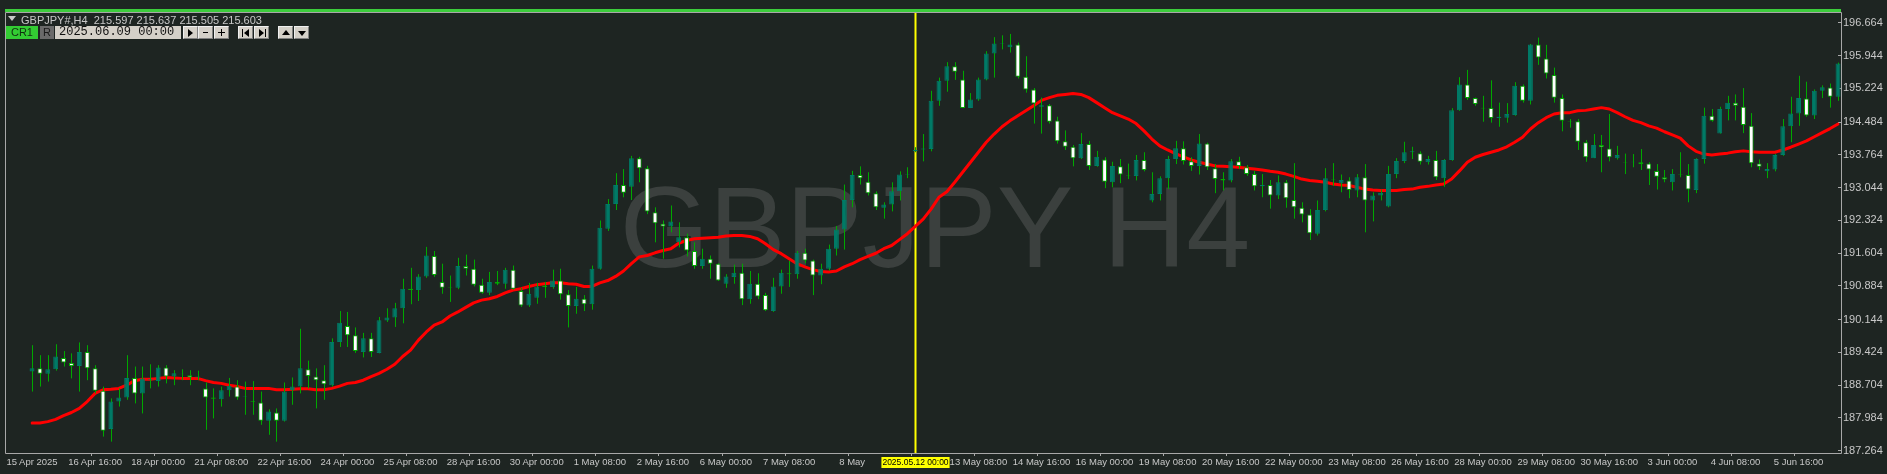  Describe the element at coordinates (141, 20) in the screenshot. I see `chart-title: GBPJPY#,H4 215.597 215.637 215.505 215.603` at that location.